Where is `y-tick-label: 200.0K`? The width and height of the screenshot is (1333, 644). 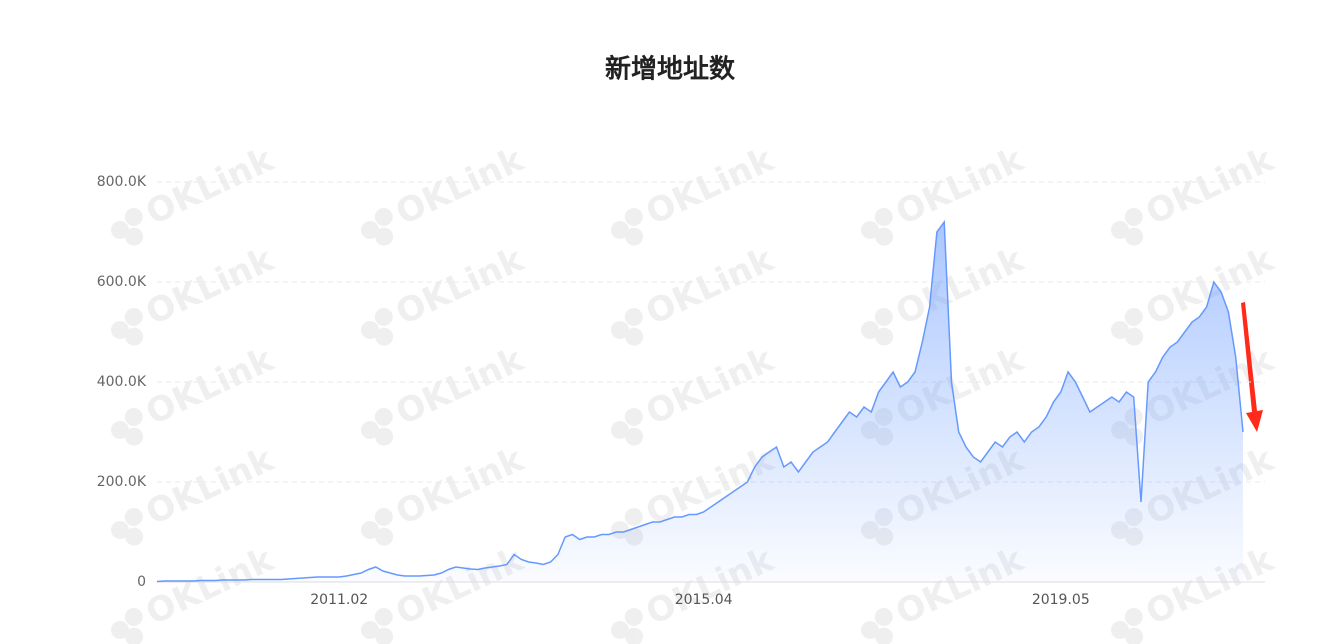
y-tick-label: 200.0K is located at coordinates (122, 482).